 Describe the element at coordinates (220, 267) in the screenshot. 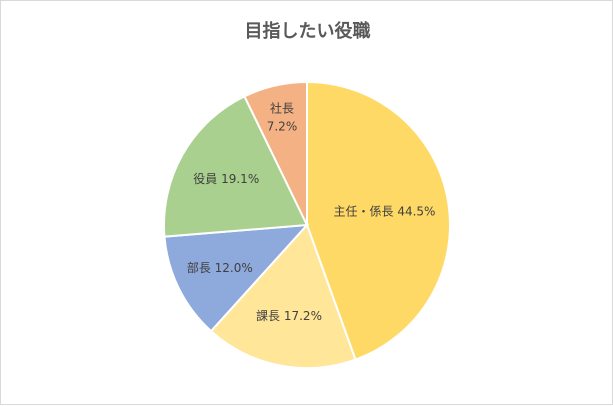

I see `slice-data-label: 部長 12.0%` at that location.